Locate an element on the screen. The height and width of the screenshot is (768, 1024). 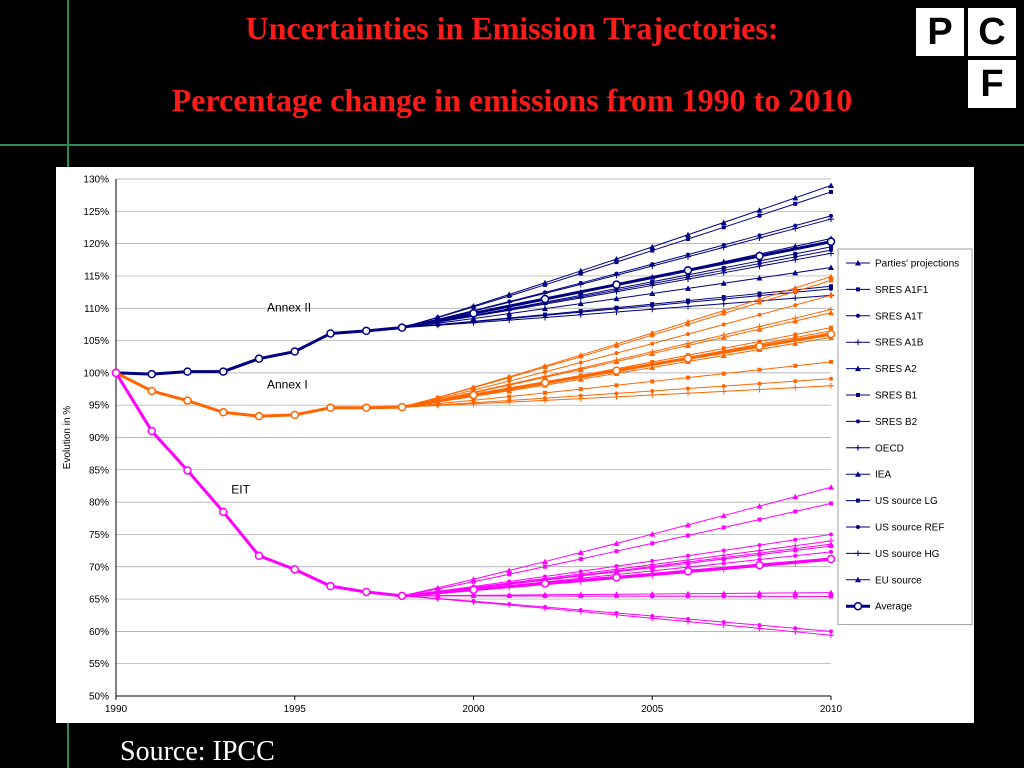
y-tick-label: 110% is located at coordinates (96, 309).